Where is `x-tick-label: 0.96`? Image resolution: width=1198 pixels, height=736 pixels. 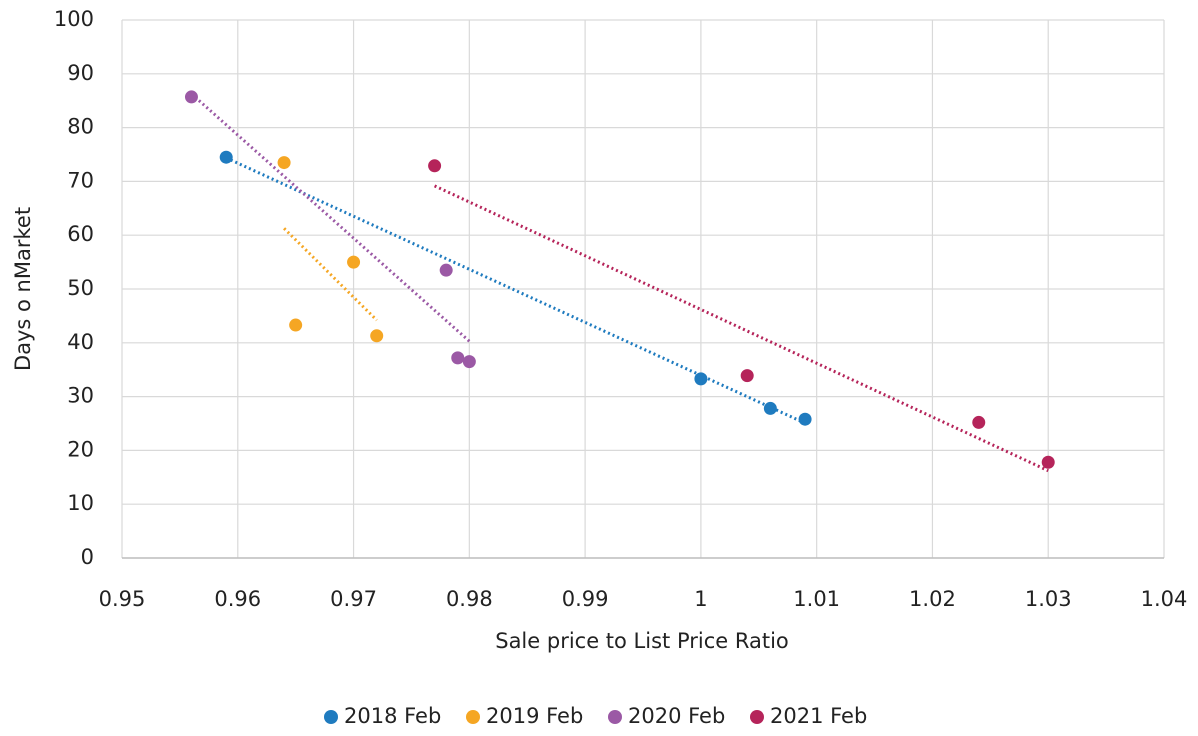
x-tick-label: 0.96 is located at coordinates (237, 599).